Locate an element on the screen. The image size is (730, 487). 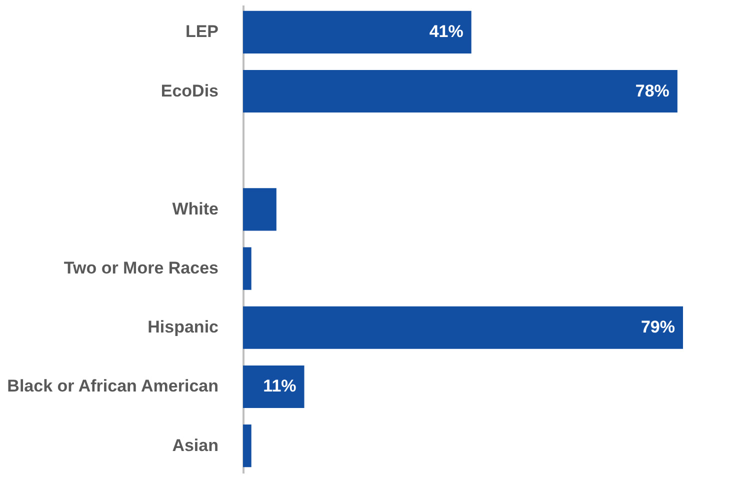
y-tick-label: Hispanic is located at coordinates (183, 327).